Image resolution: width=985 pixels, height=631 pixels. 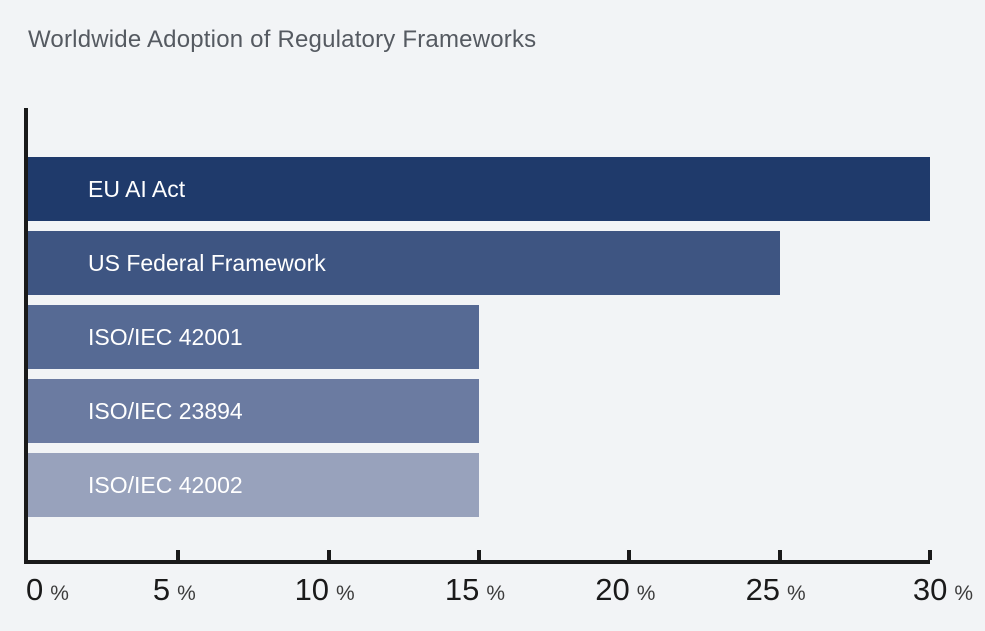 What do you see at coordinates (161, 589) in the screenshot?
I see `tick-number: 5` at bounding box center [161, 589].